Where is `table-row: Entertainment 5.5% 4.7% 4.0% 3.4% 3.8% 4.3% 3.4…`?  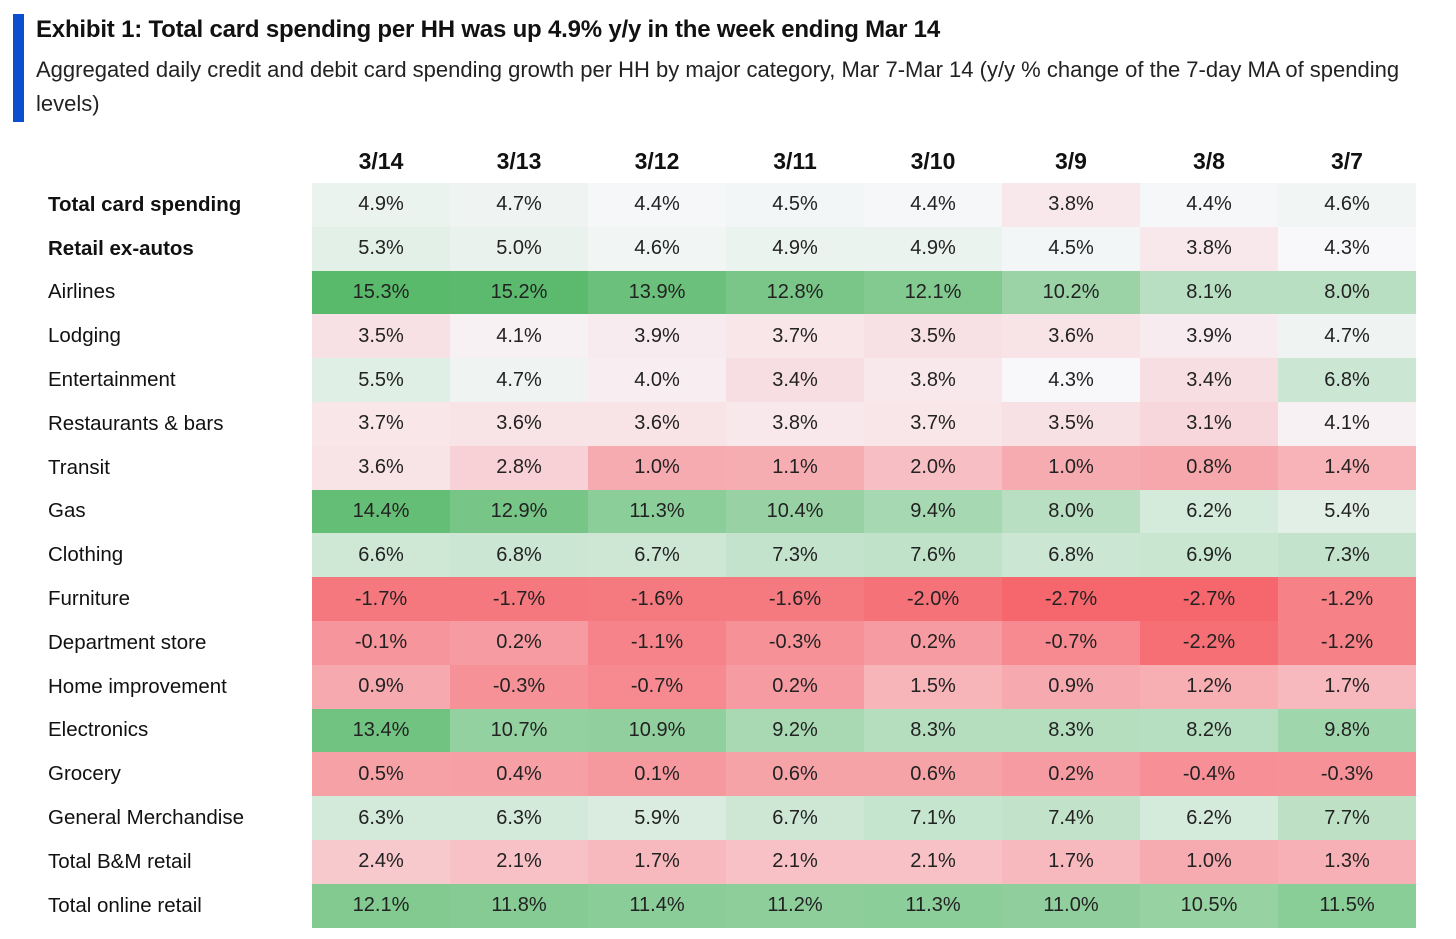
table-row: Entertainment 5.5% 4.7% 4.0% 3.4% 3.8% 4.3% 3.4… is located at coordinates (726, 380).